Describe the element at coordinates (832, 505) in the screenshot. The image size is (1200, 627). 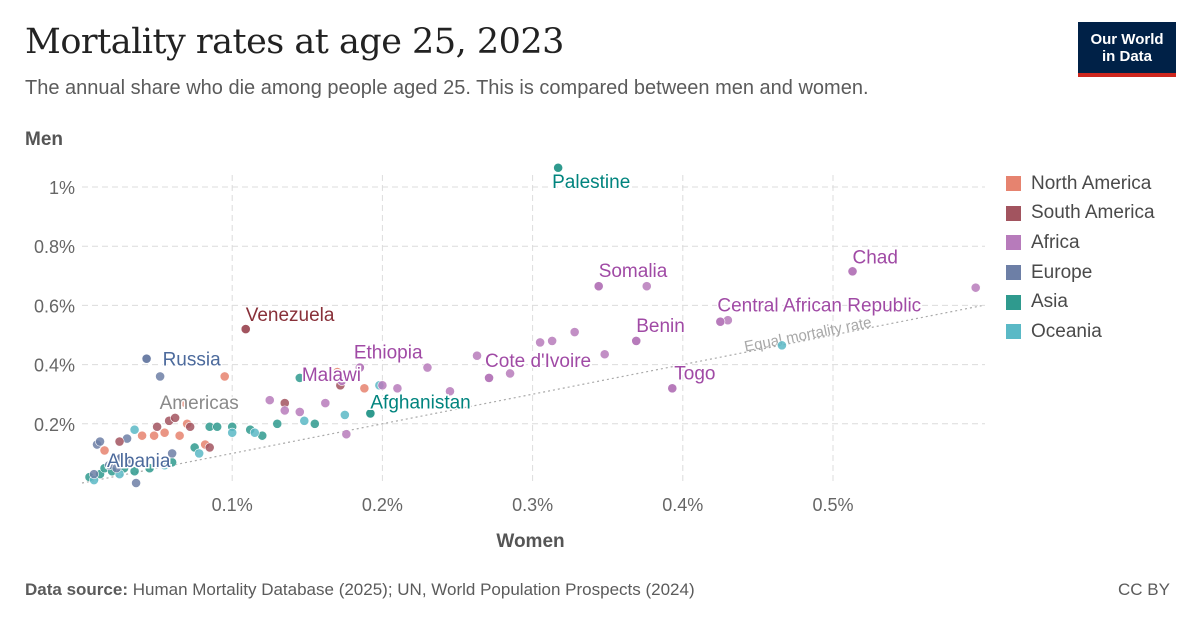
I see `x-tick-label: 0.5%` at that location.